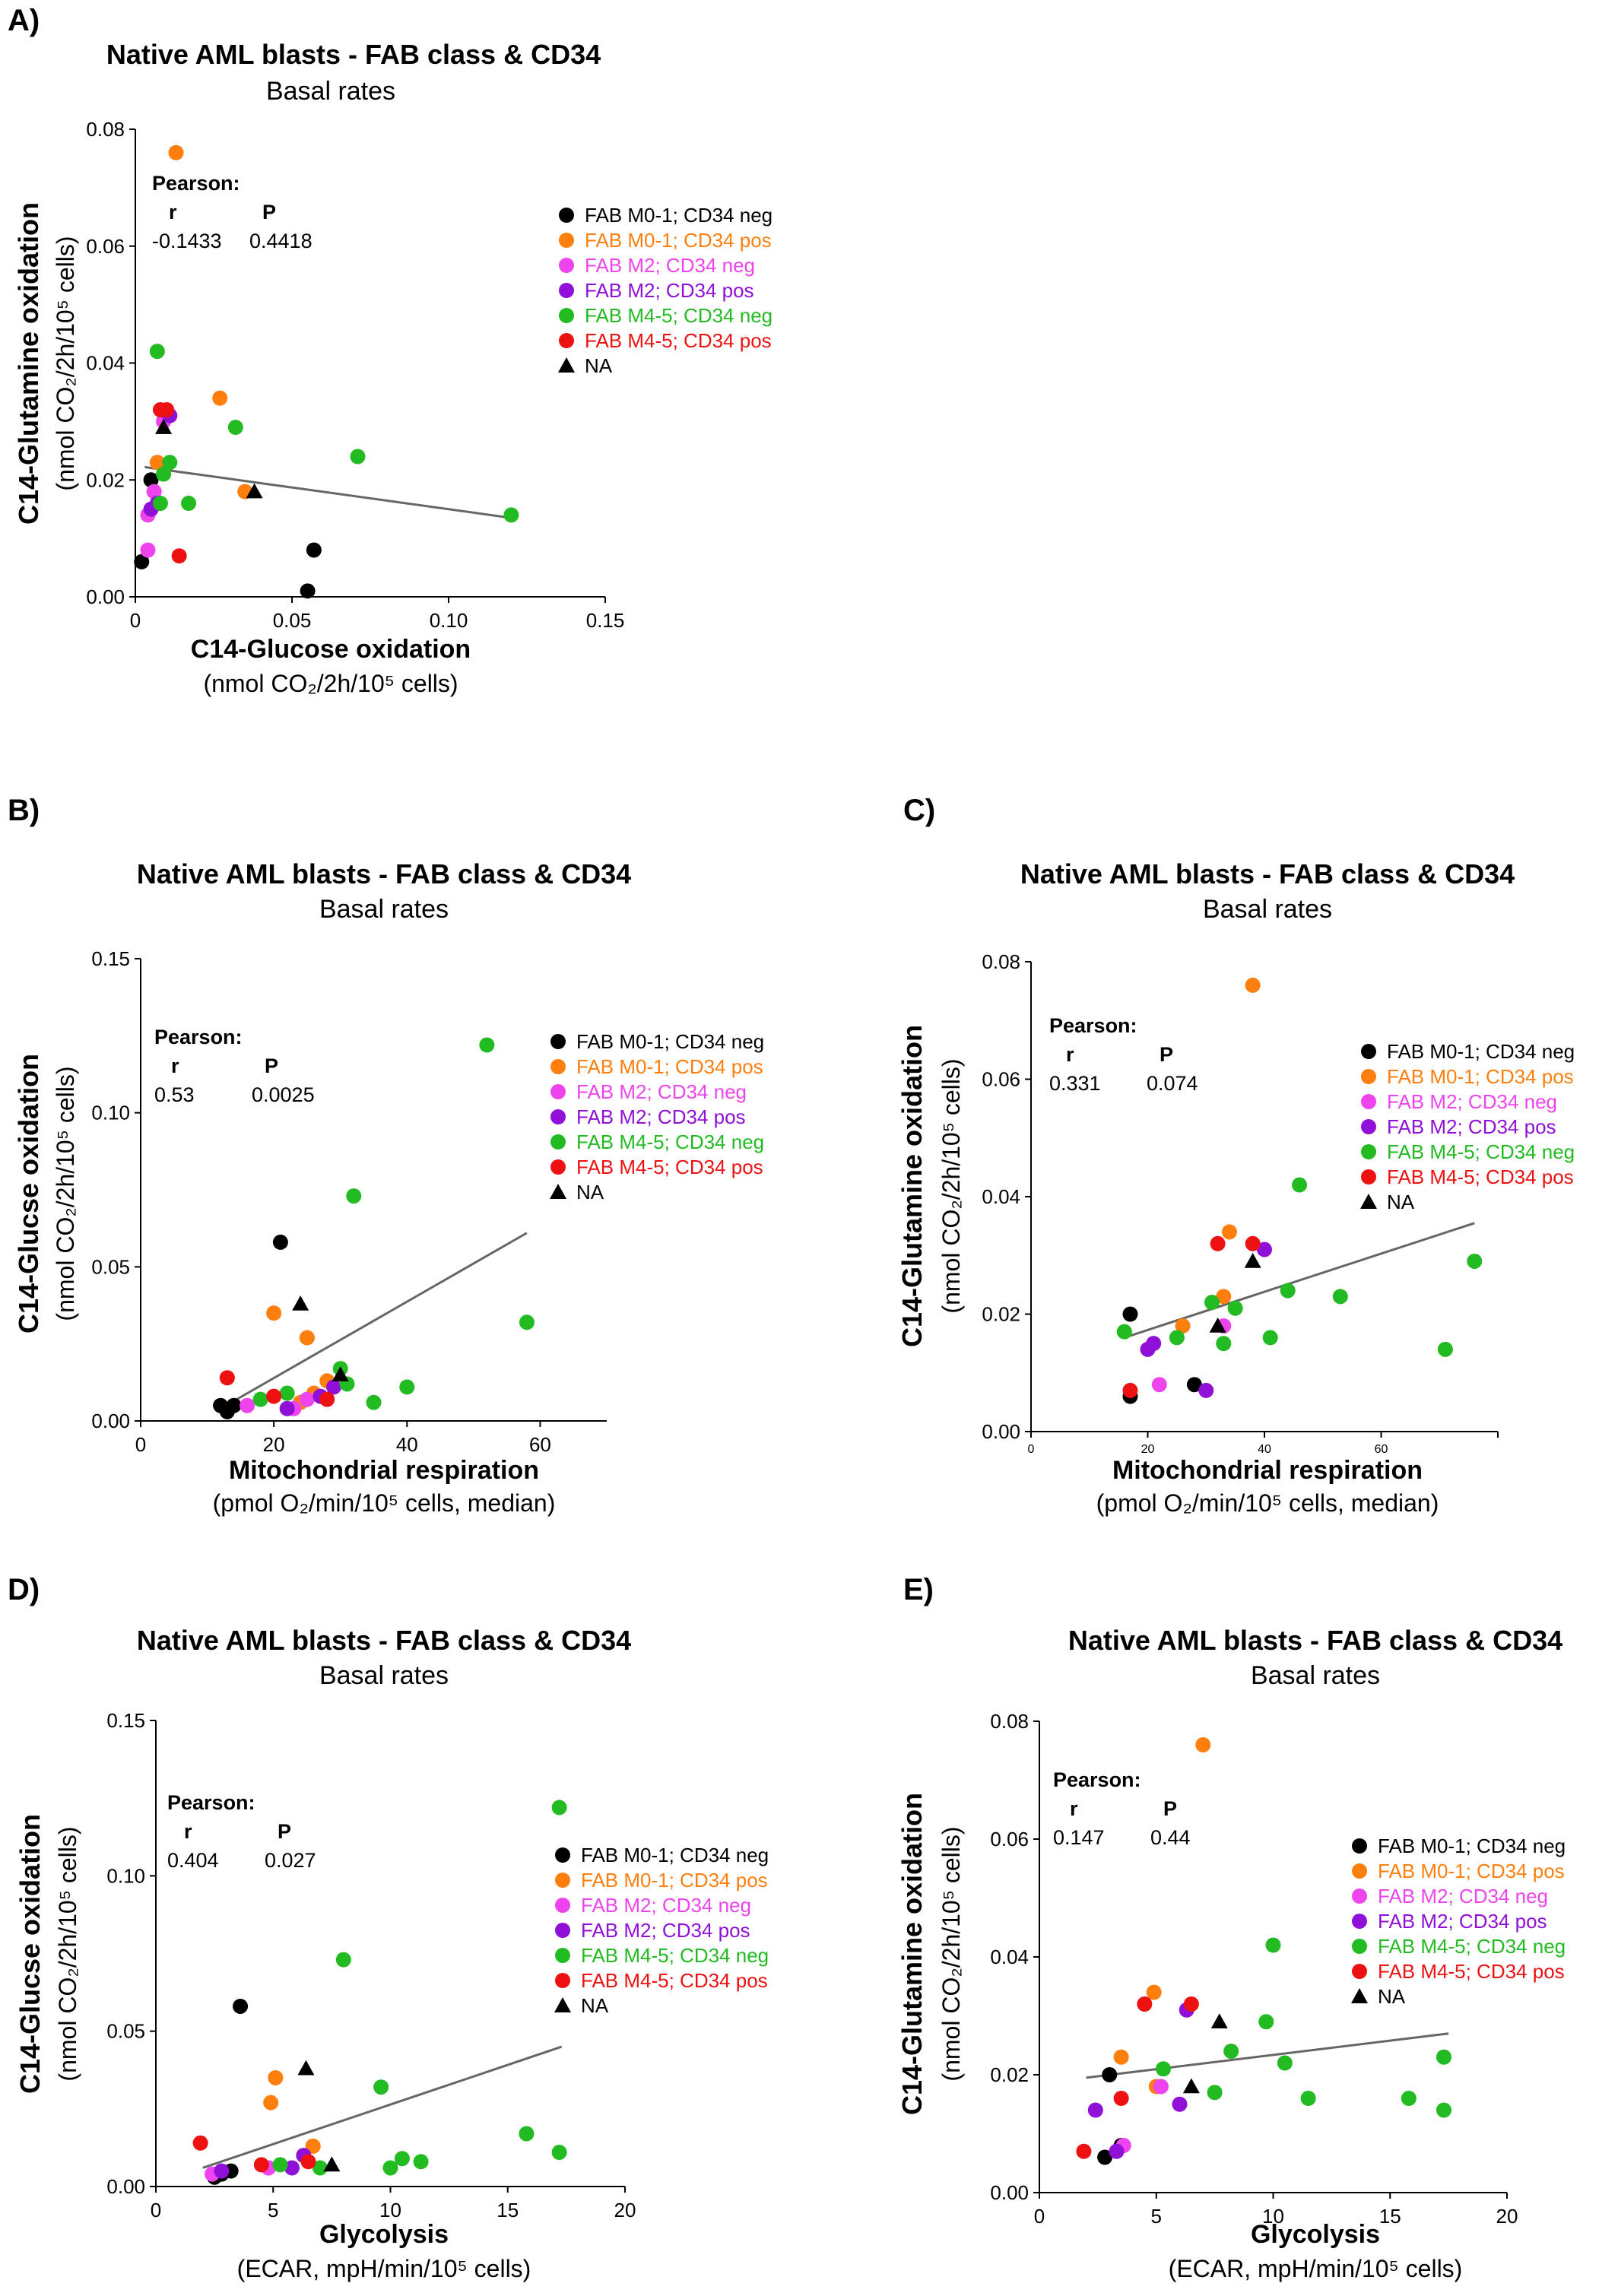 The width and height of the screenshot is (1618, 2296). I want to click on x-axis-label: Mitochondrial respiration, so click(384, 1470).